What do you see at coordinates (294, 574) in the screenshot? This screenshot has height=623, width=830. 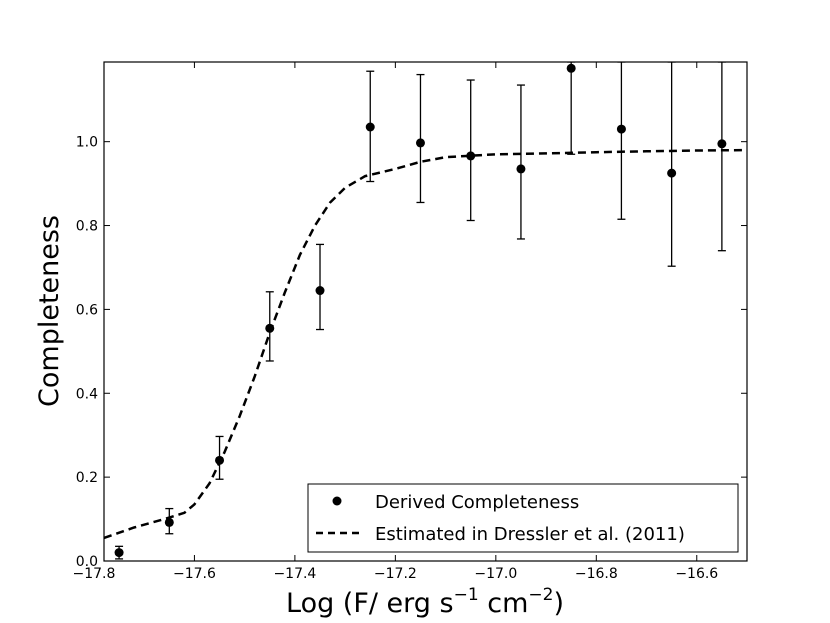 I see `x-tick-label: −17.4` at bounding box center [294, 574].